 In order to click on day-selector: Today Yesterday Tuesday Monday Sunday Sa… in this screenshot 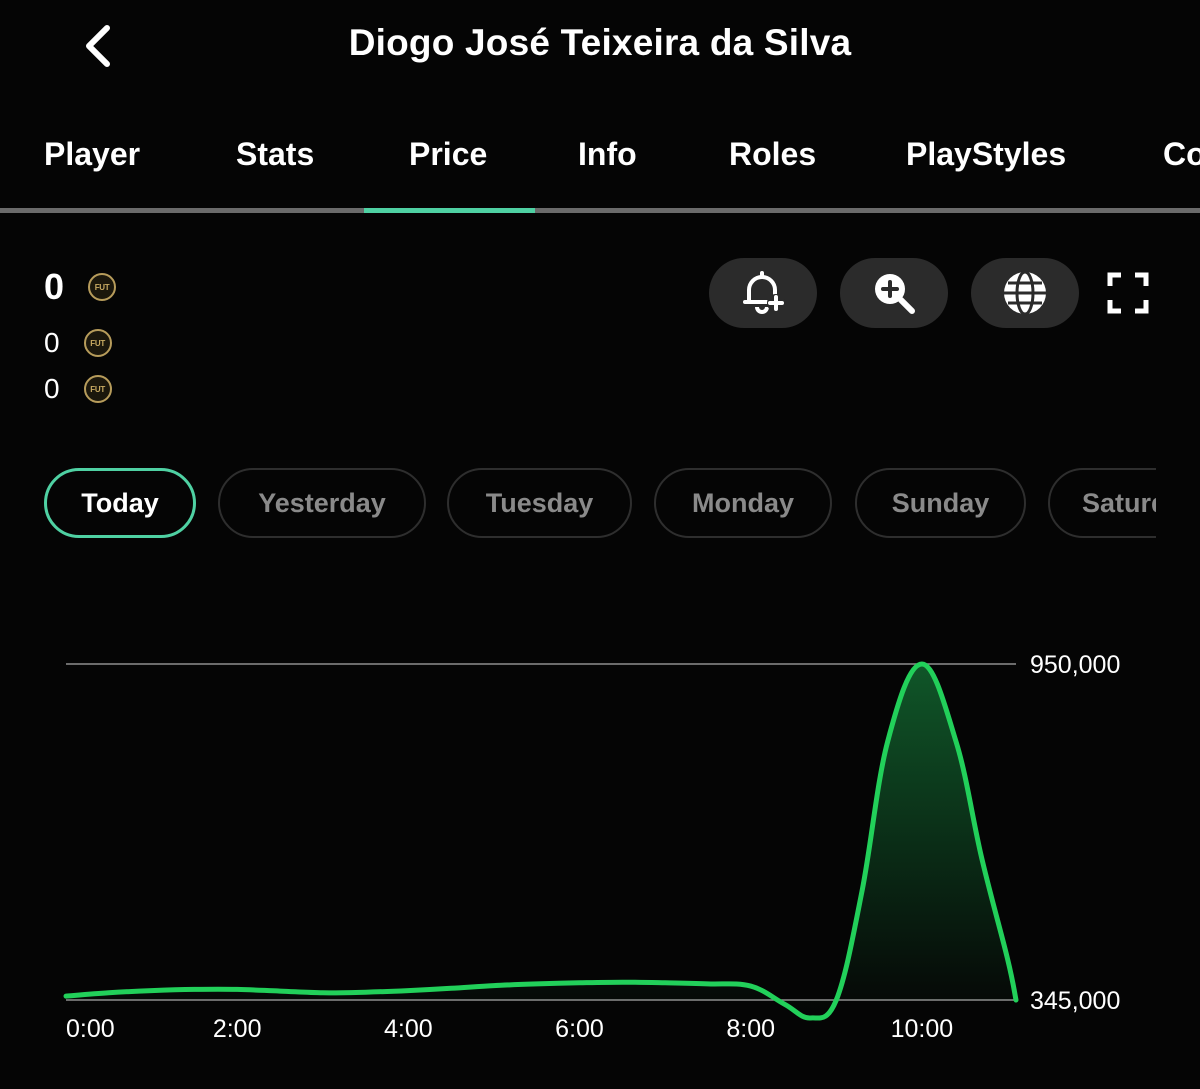, I will do `click(600, 504)`.